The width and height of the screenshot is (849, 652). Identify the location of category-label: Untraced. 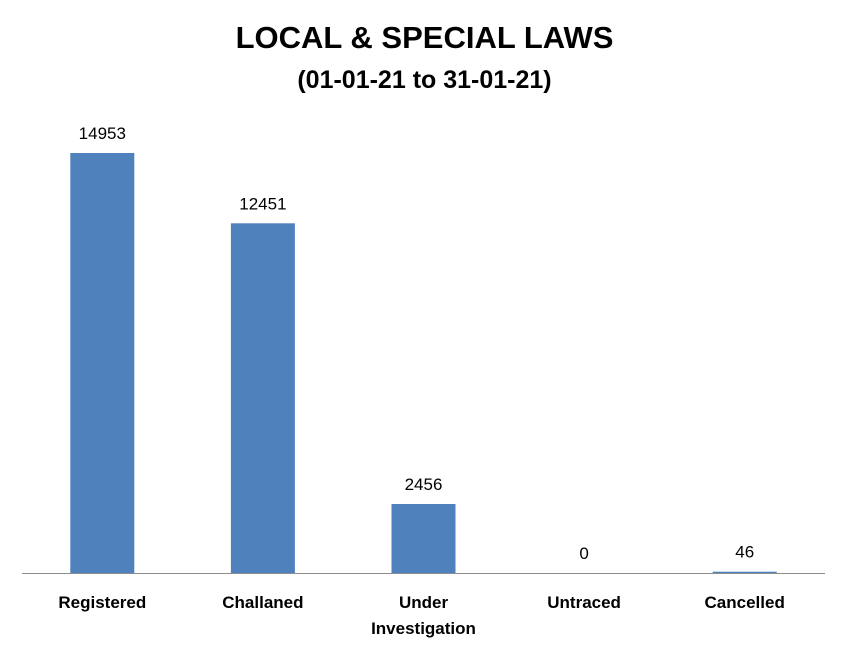
(584, 602).